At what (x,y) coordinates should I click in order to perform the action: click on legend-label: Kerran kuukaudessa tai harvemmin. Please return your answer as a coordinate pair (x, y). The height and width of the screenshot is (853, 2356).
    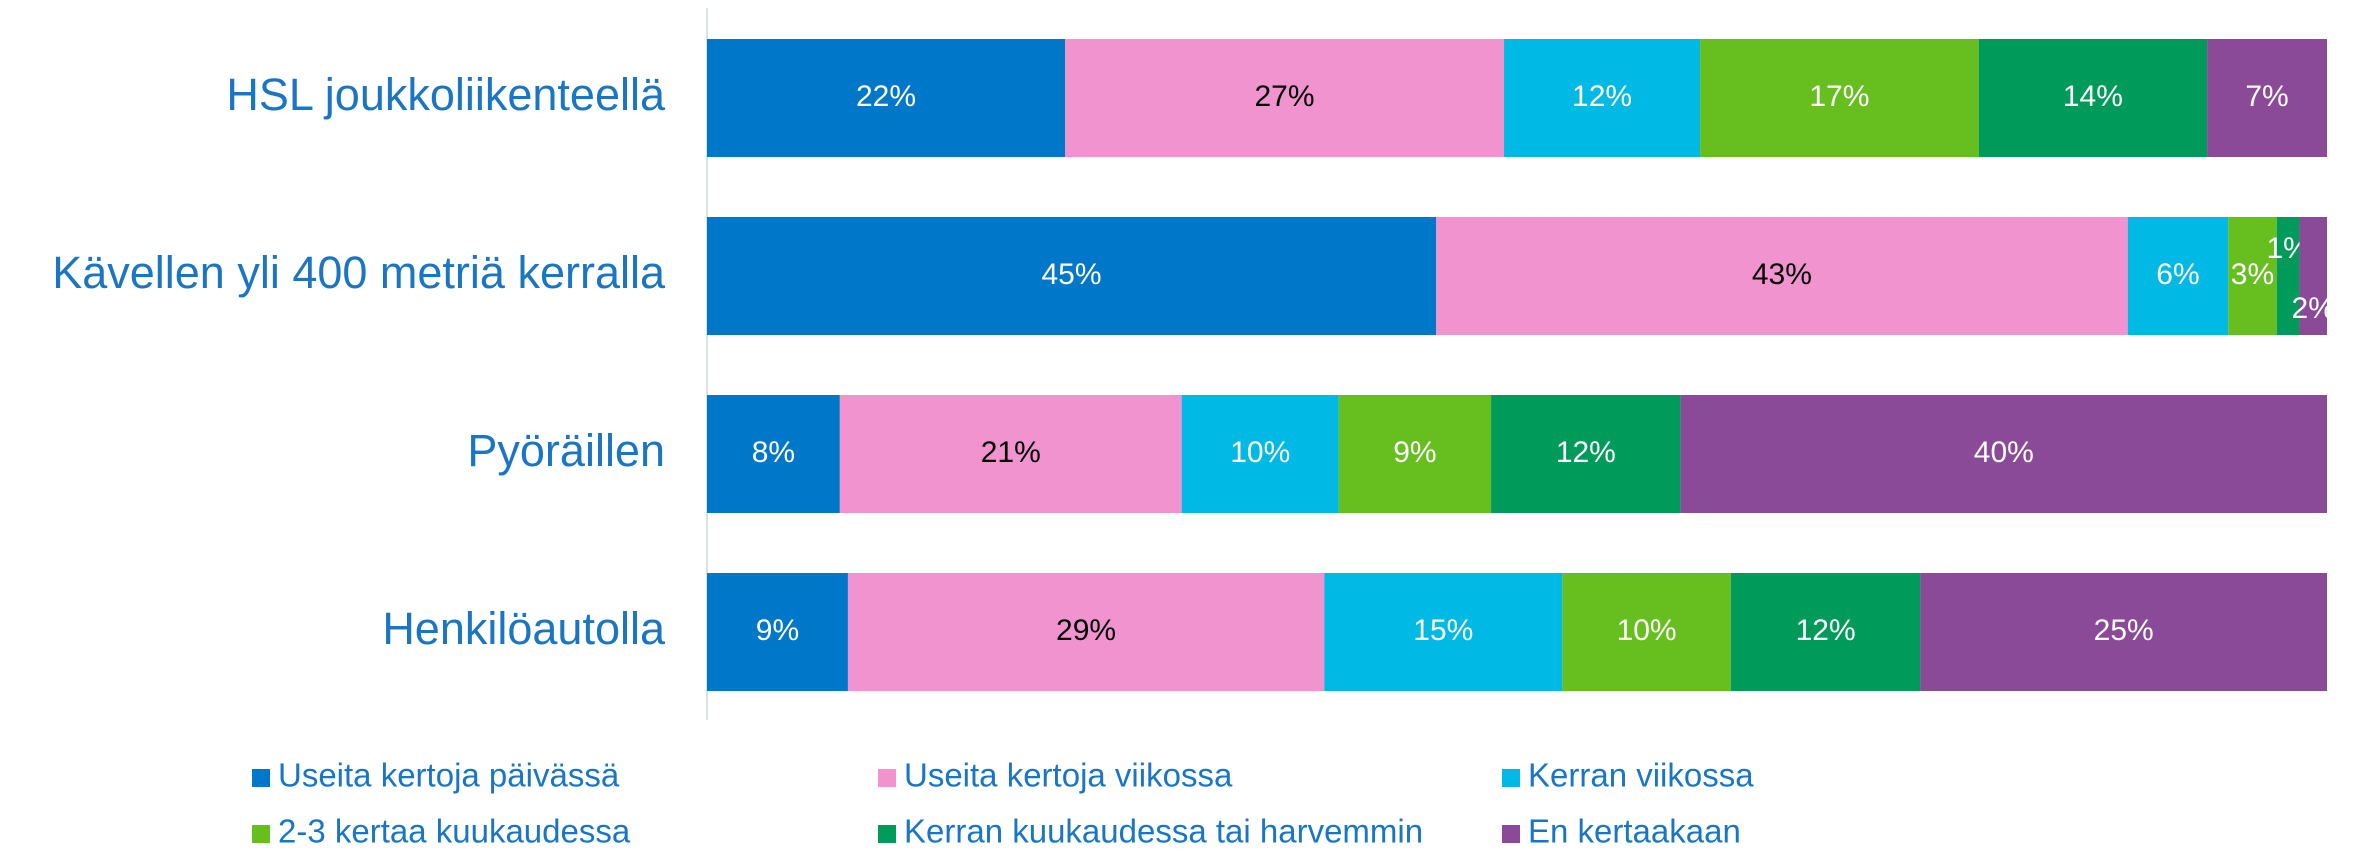
    Looking at the image, I should click on (1163, 831).